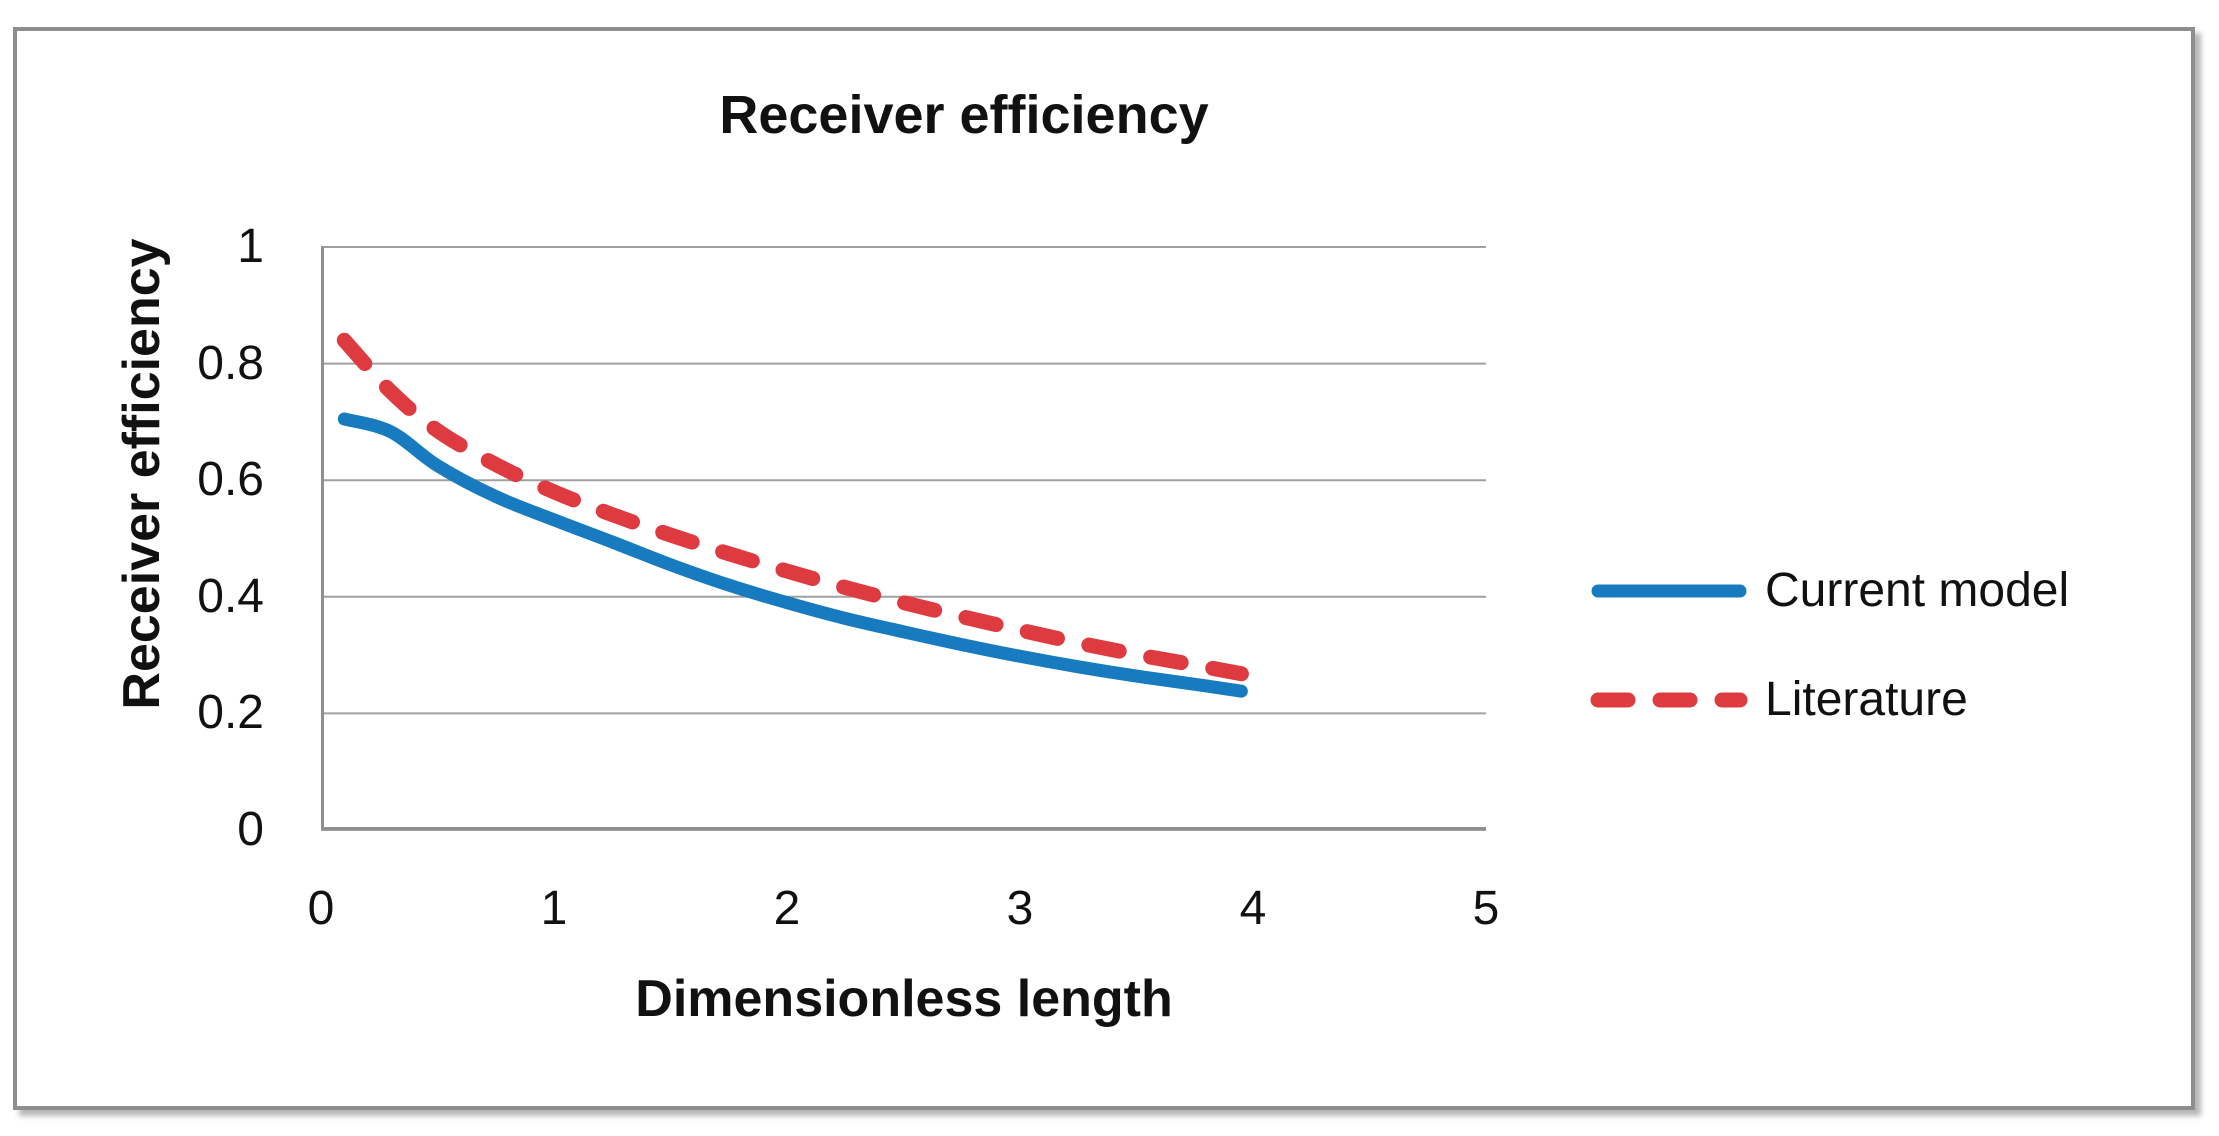  What do you see at coordinates (230, 363) in the screenshot?
I see `y-tick-label: 0.8` at bounding box center [230, 363].